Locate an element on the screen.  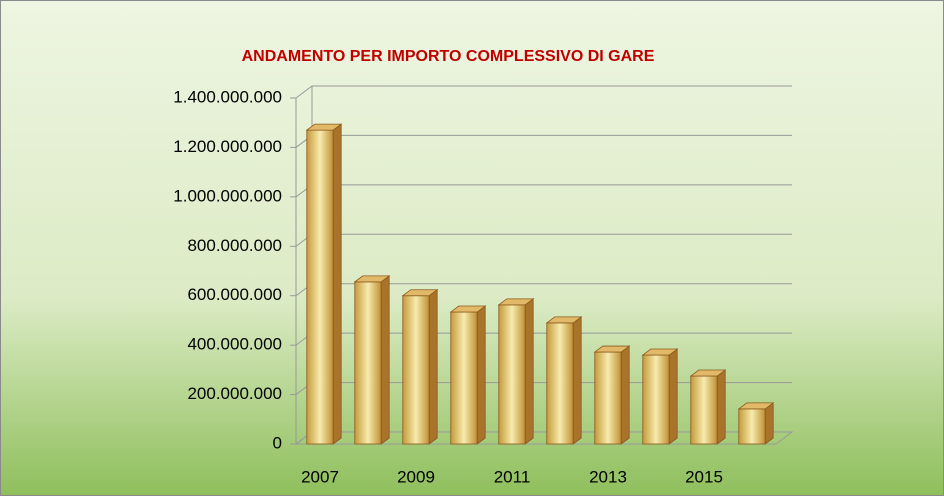
x-tick-label: 2015 is located at coordinates (704, 476).